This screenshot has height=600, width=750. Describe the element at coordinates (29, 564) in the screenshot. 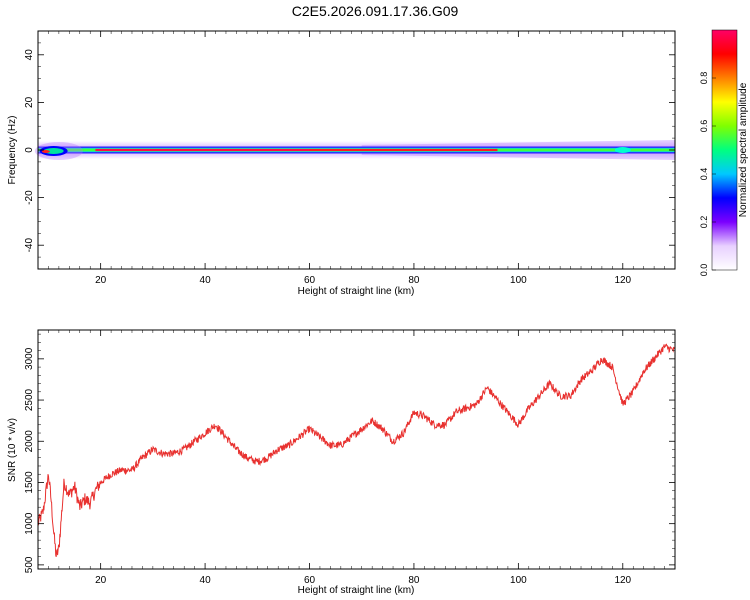

I see `y-tick-label: 500` at that location.